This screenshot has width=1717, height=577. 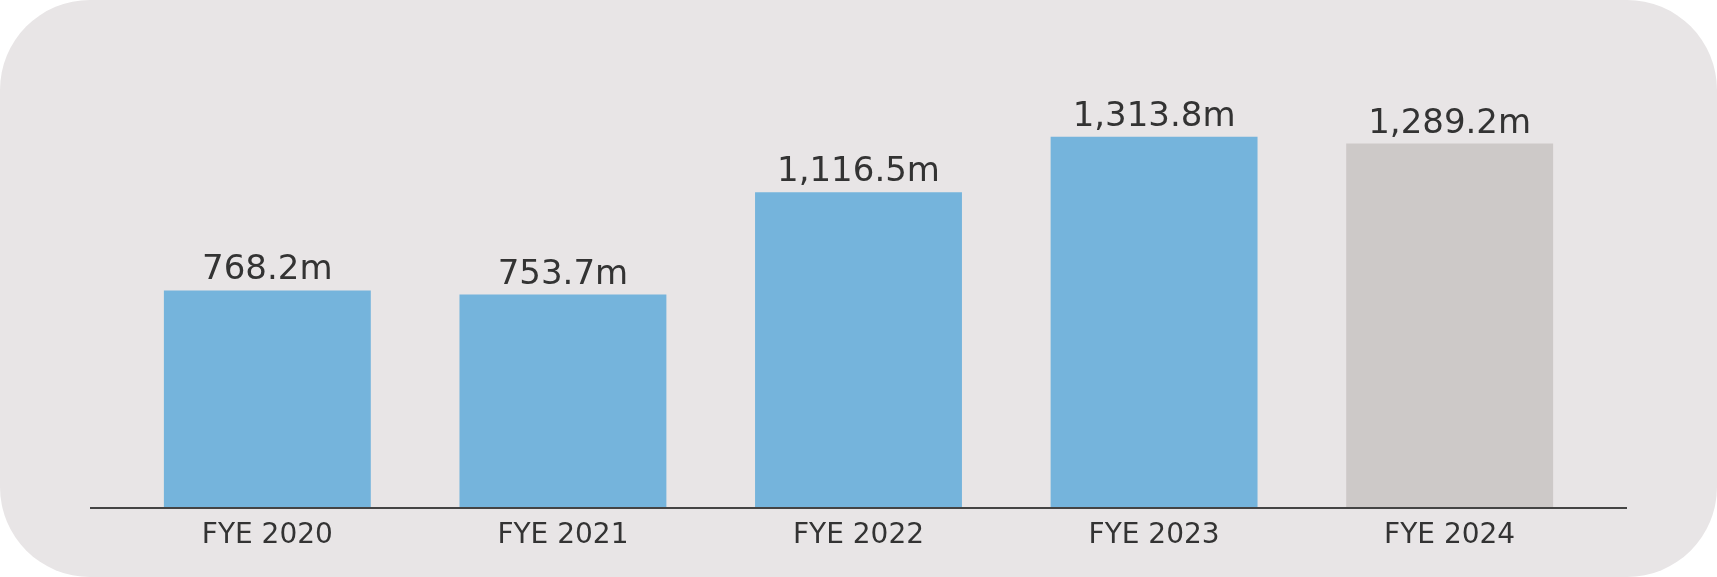 What do you see at coordinates (267, 267) in the screenshot?
I see `data-label: 768.2m` at bounding box center [267, 267].